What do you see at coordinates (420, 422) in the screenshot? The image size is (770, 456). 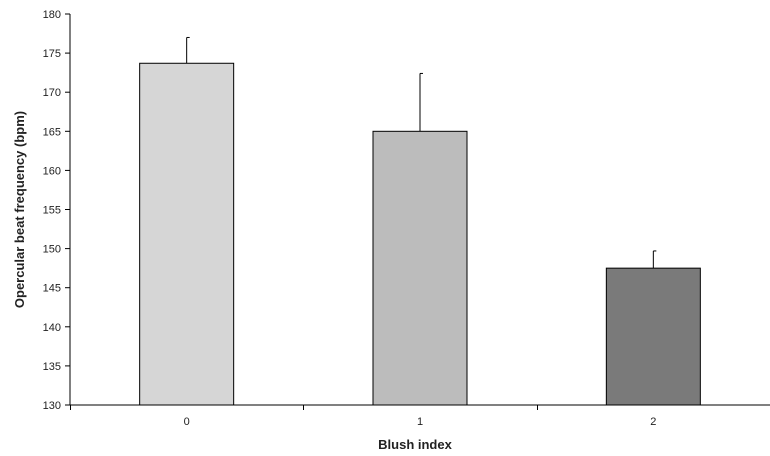 I see `x-tick-label: 1` at bounding box center [420, 422].